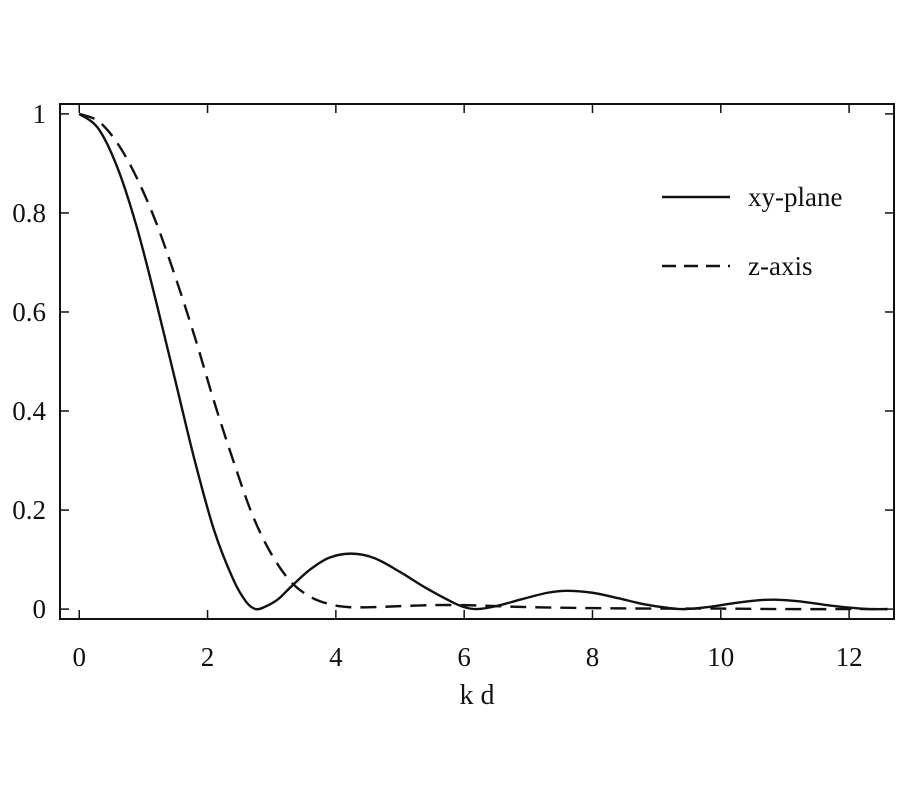  What do you see at coordinates (720, 657) in the screenshot?
I see `x-tick-label: 10` at bounding box center [720, 657].